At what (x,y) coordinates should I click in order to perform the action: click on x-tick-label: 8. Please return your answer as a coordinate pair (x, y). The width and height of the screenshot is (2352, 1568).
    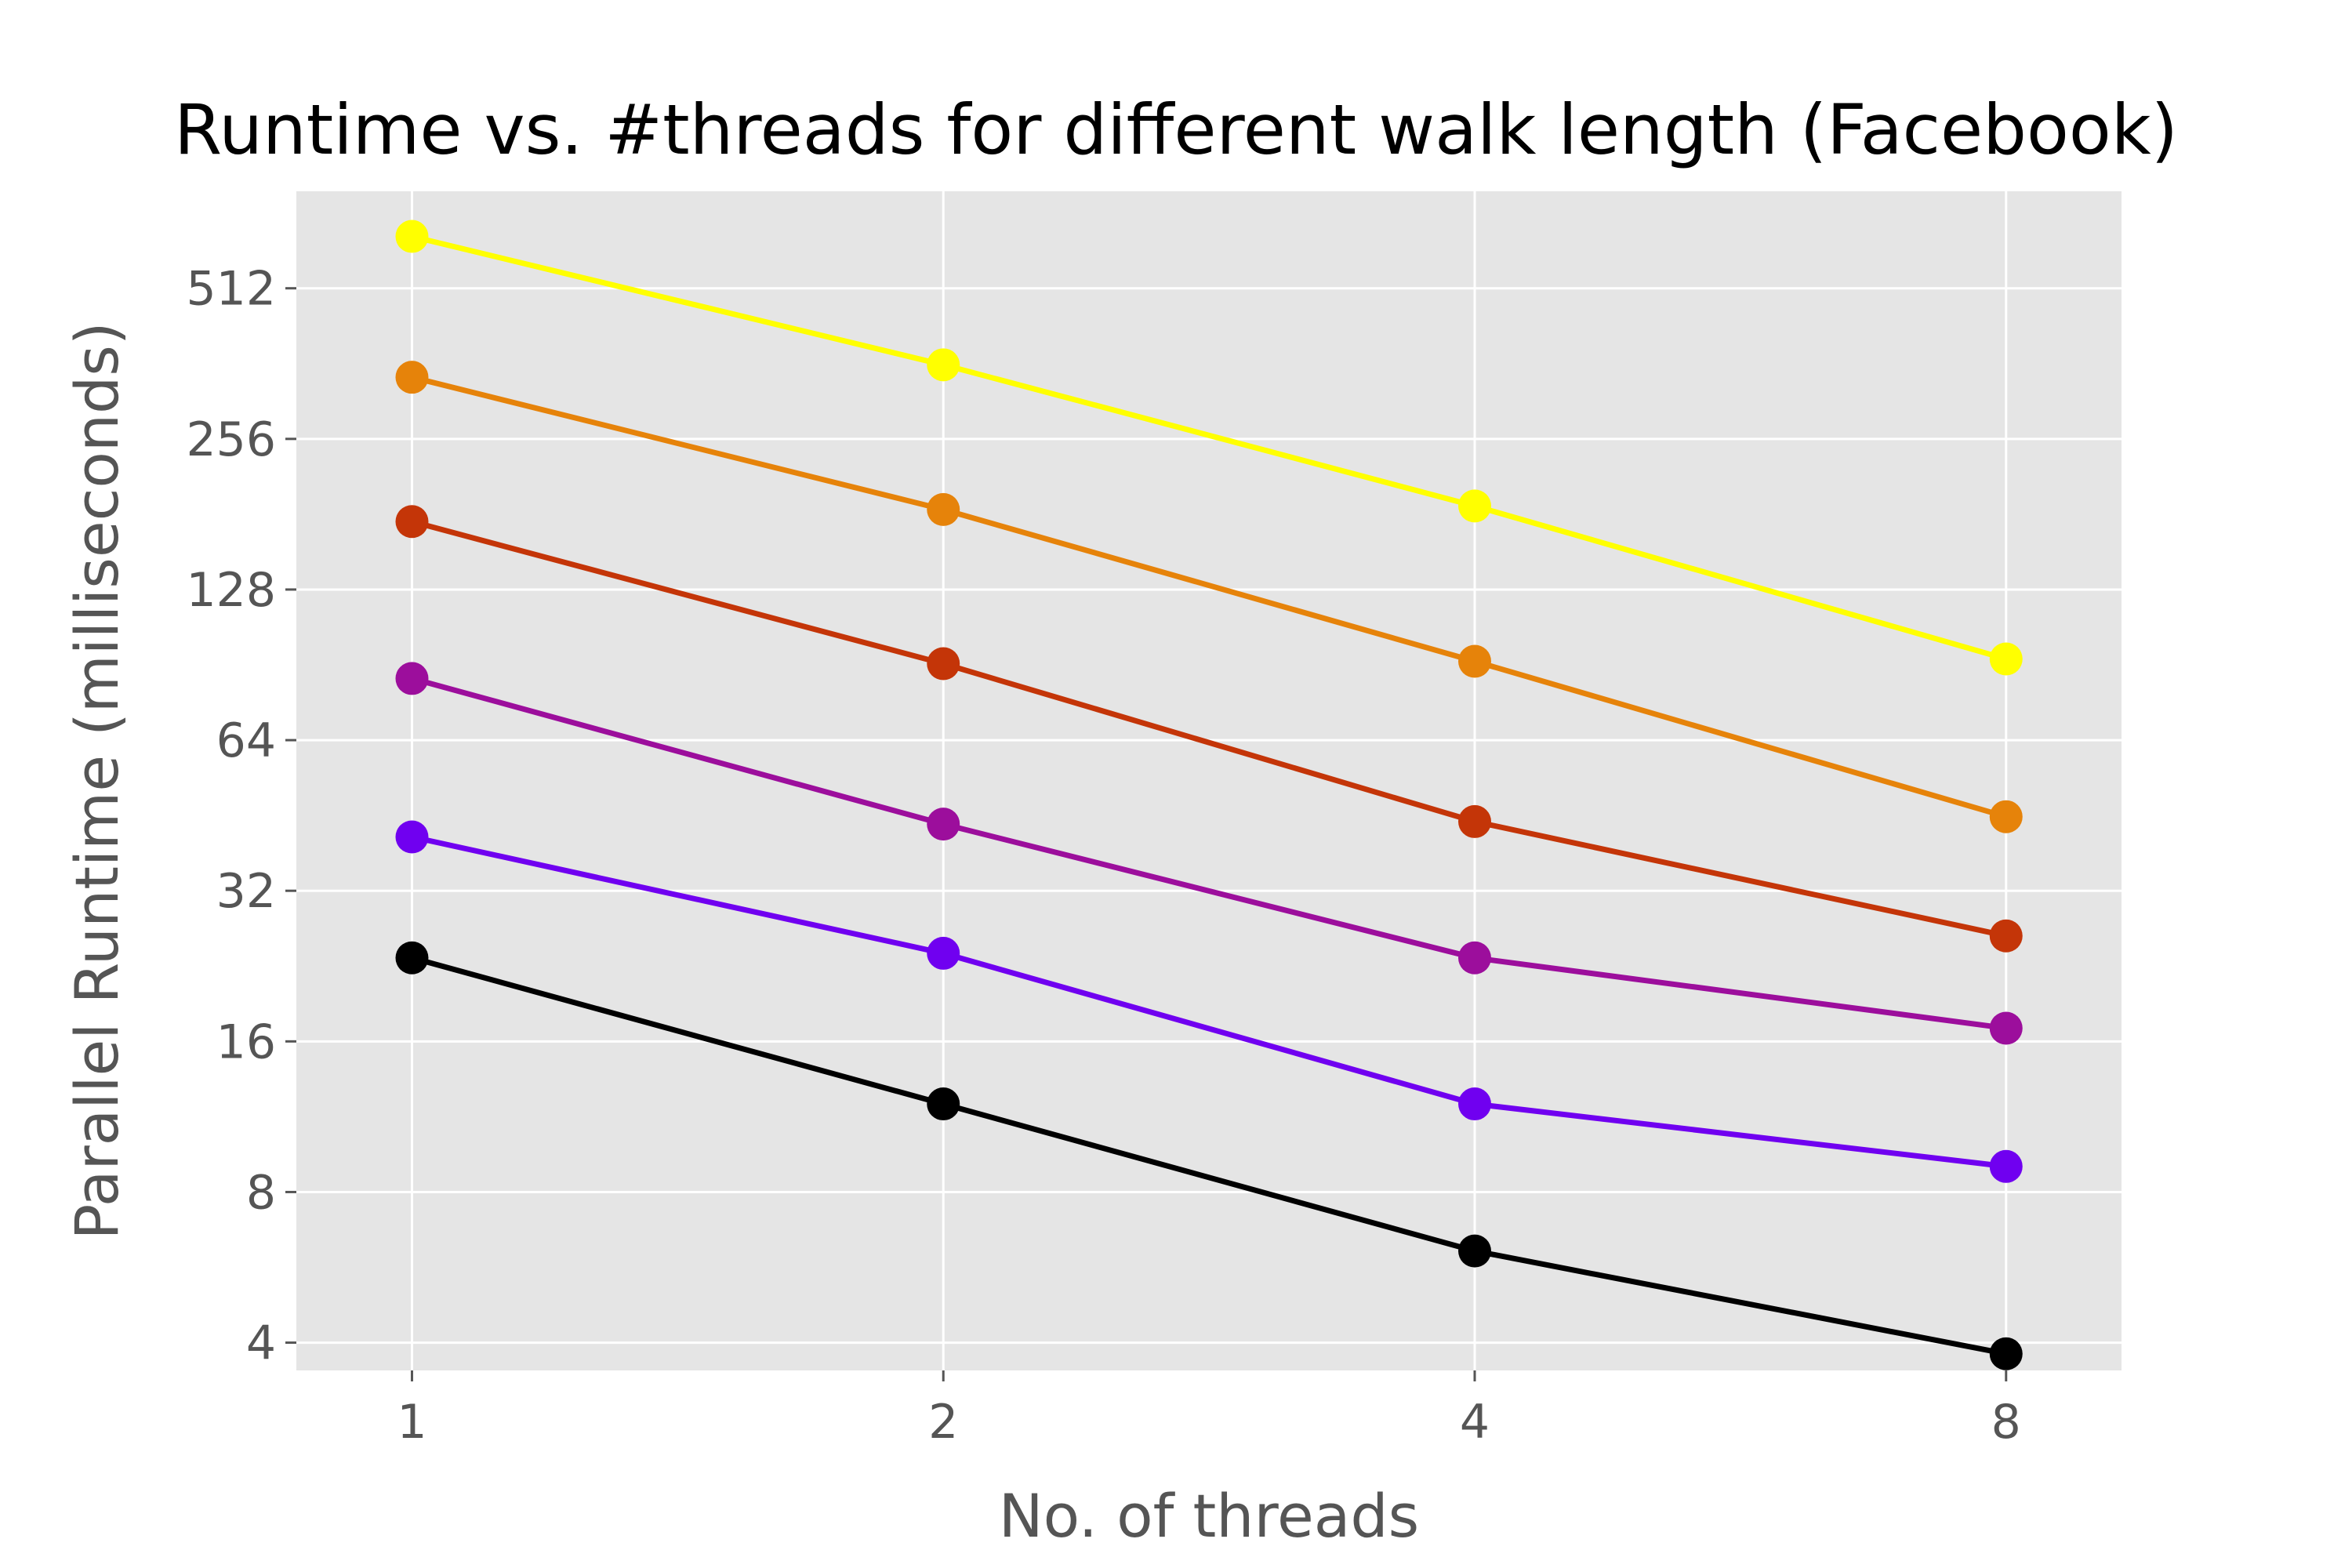
    Looking at the image, I should click on (2006, 1422).